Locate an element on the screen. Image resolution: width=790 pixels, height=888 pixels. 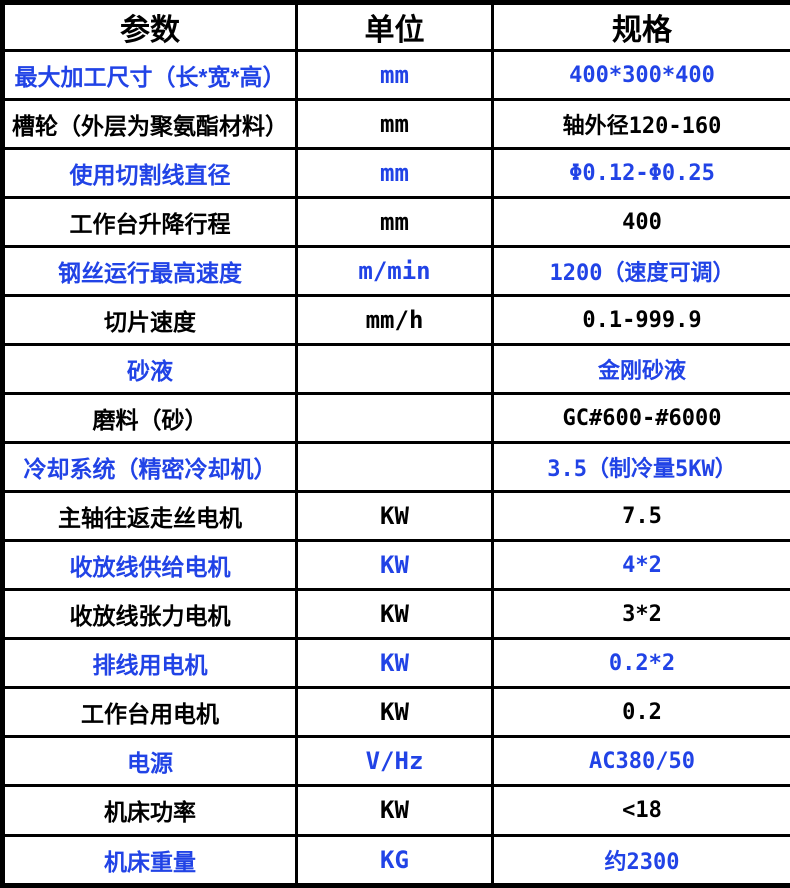
param-cell: 主轴往返走丝电机 is located at coordinates (149, 516).